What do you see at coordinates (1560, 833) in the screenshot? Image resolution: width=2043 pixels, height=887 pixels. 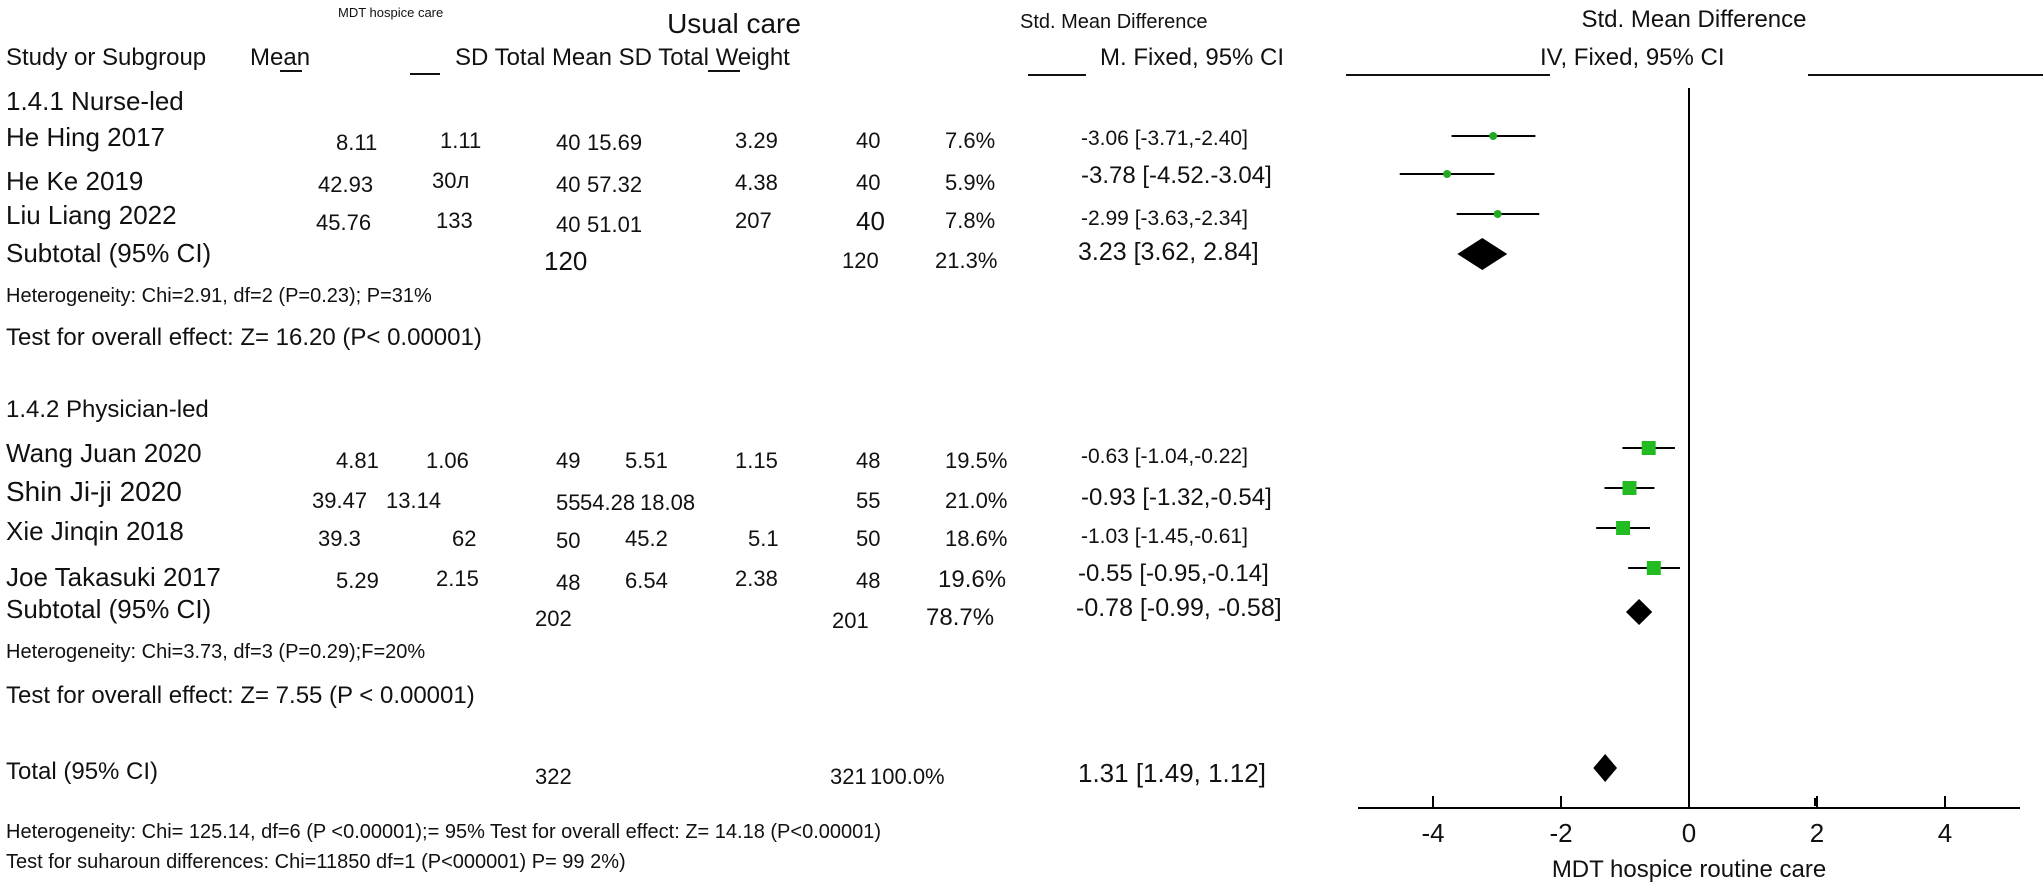 I see `x-tick-label: -2` at bounding box center [1560, 833].